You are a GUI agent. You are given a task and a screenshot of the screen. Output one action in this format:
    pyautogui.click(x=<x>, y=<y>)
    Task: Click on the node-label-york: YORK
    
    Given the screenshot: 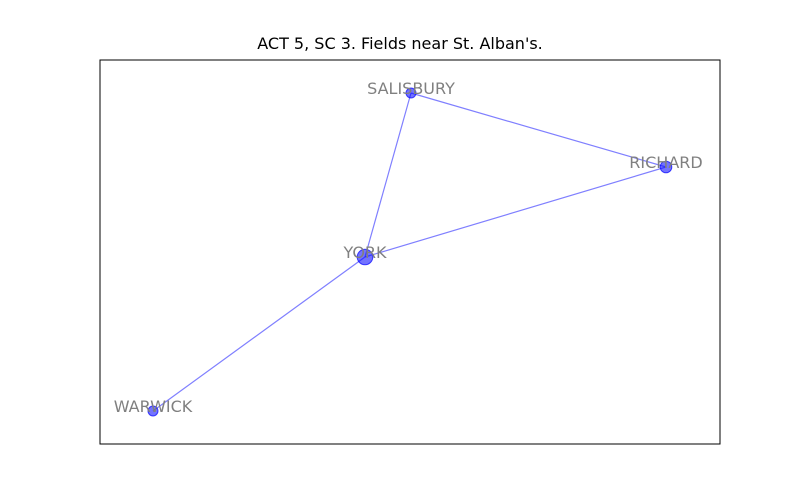 What is the action you would take?
    pyautogui.click(x=364, y=252)
    